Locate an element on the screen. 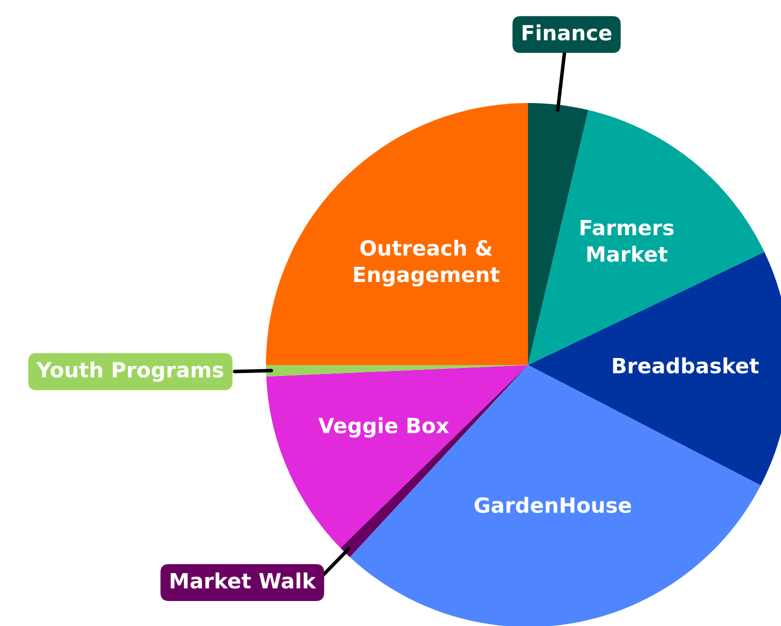 This screenshot has height=626, width=781. slice-label: Outreach & Engagement is located at coordinates (427, 263).